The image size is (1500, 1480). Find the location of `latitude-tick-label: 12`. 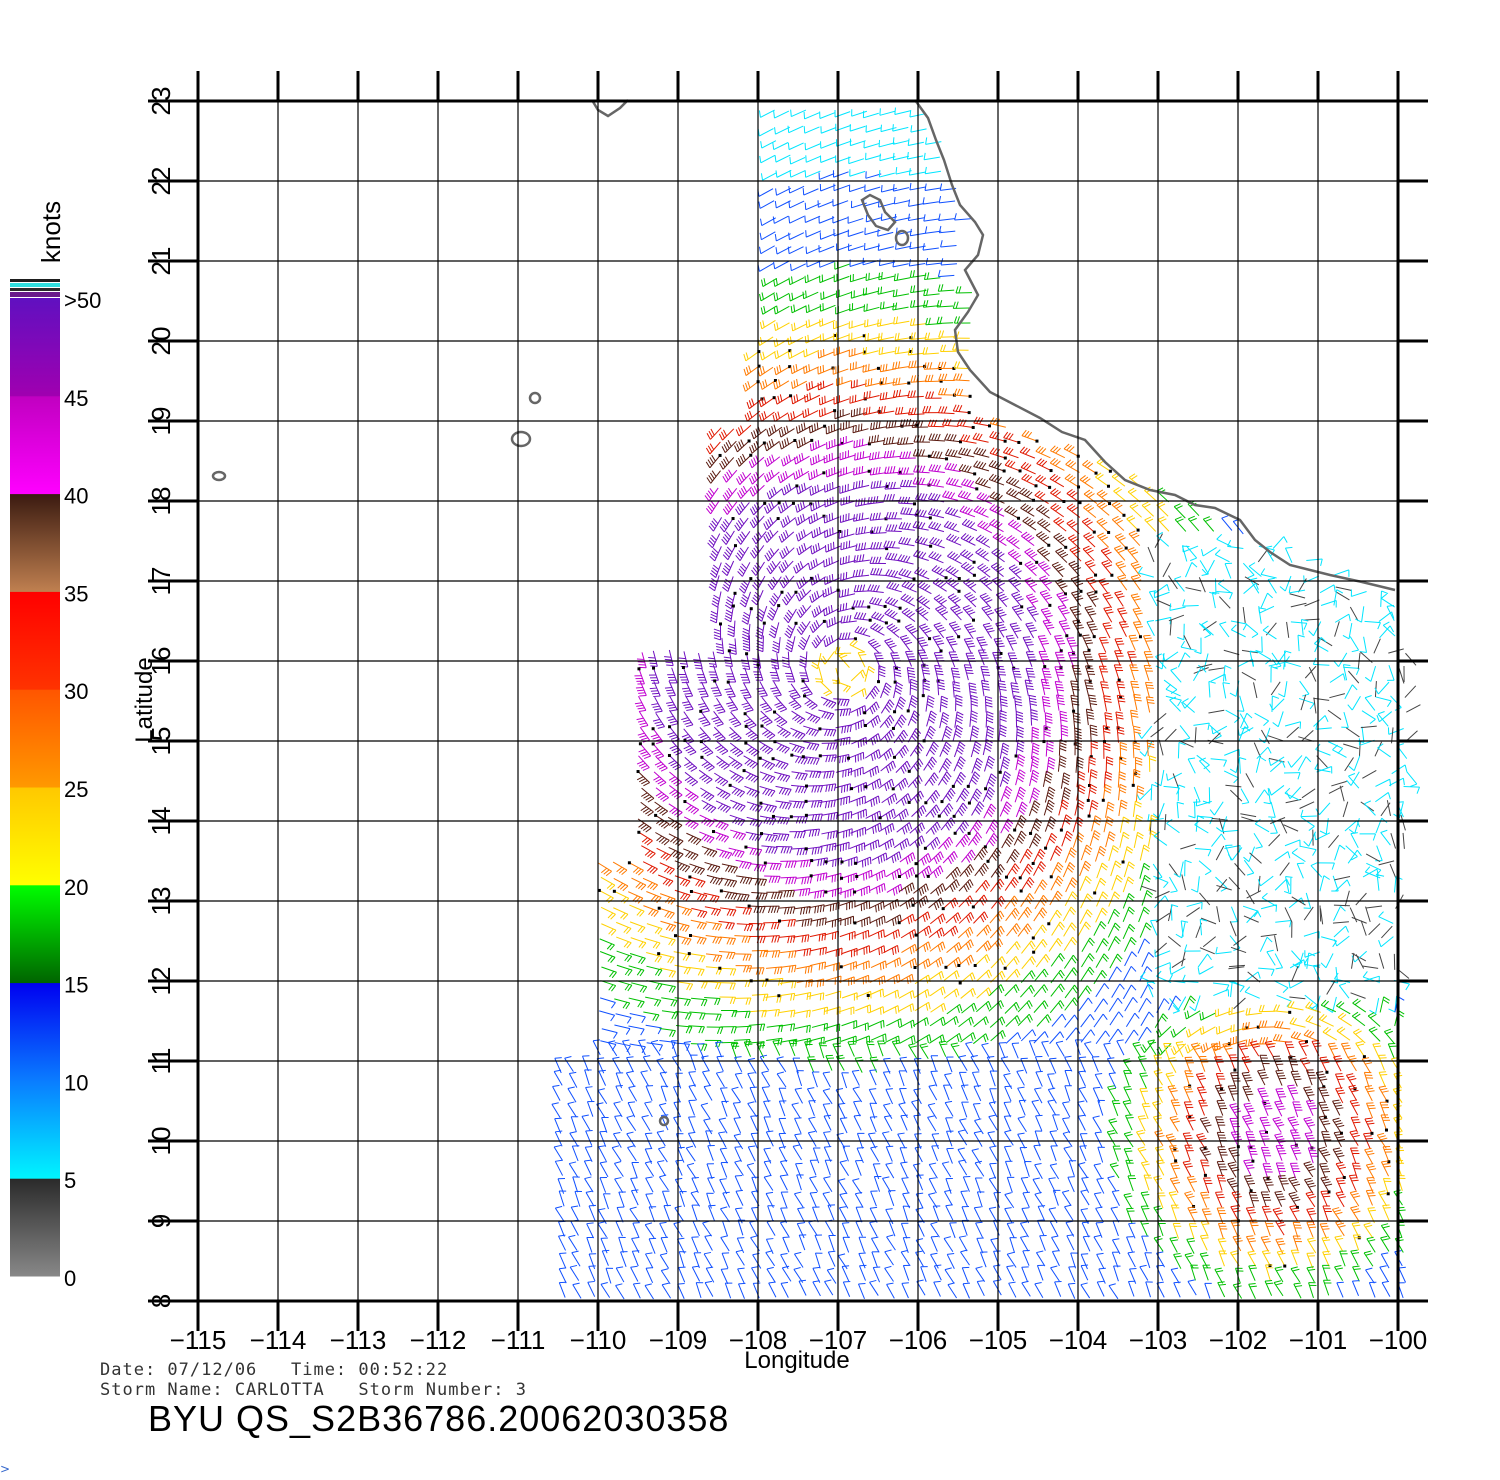

latitude-tick-label: 12 is located at coordinates (161, 981).